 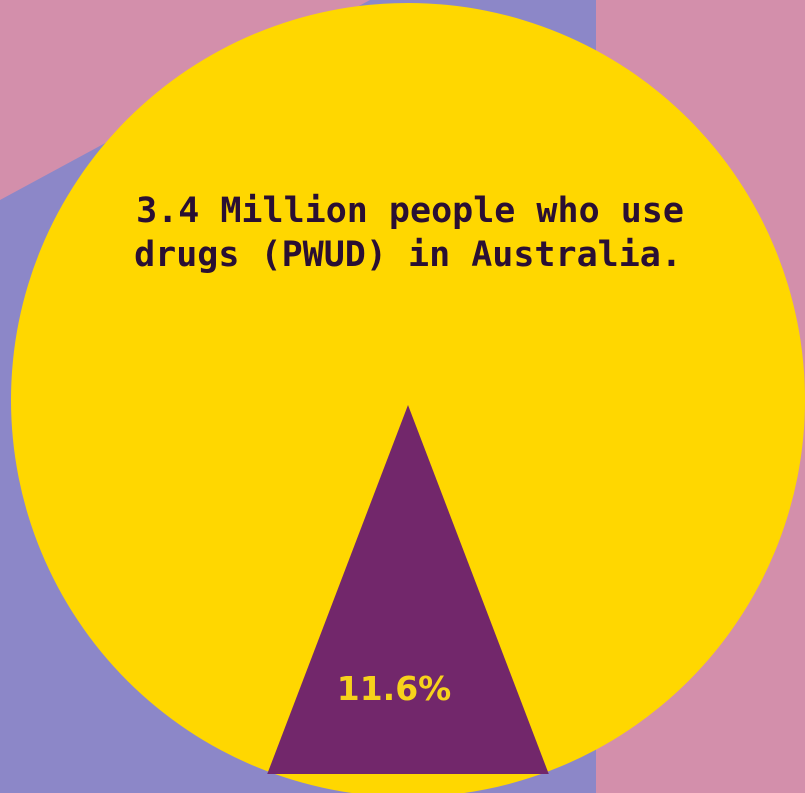 I want to click on chart-title-line-2: drugs (PWUD) in Australia., so click(x=408, y=255).